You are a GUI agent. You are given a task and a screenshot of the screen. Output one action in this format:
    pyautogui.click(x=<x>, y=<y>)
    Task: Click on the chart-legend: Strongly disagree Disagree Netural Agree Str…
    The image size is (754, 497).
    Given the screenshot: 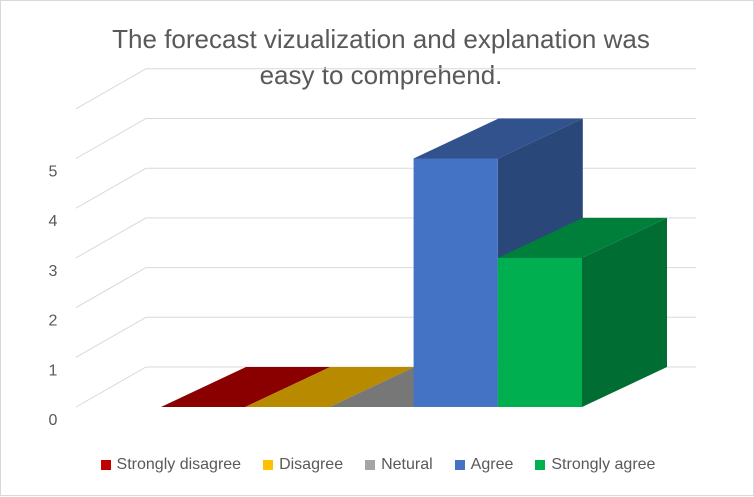 What is the action you would take?
    pyautogui.click(x=377, y=465)
    